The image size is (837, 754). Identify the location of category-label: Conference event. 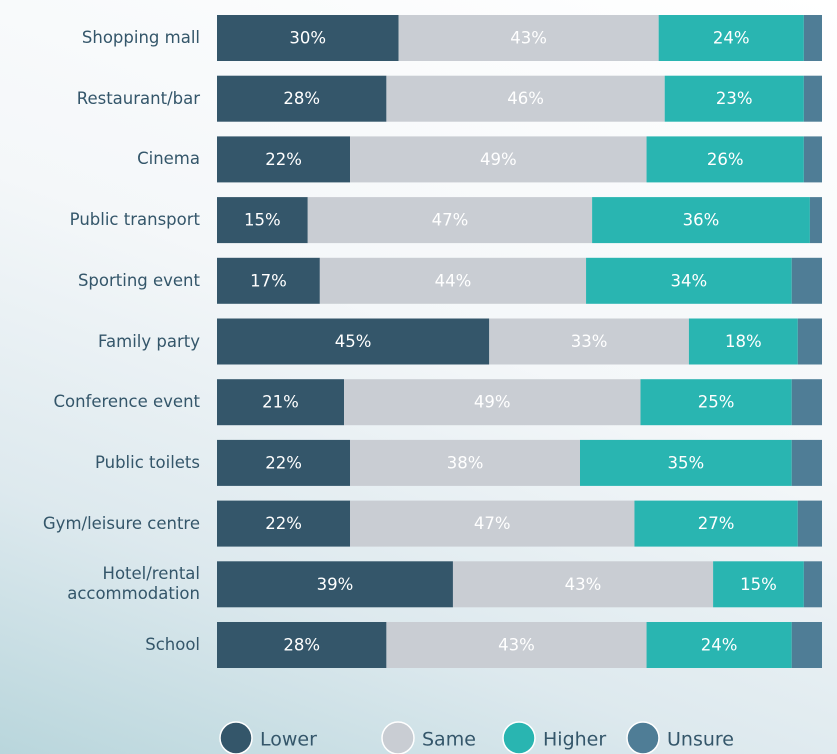
(126, 402).